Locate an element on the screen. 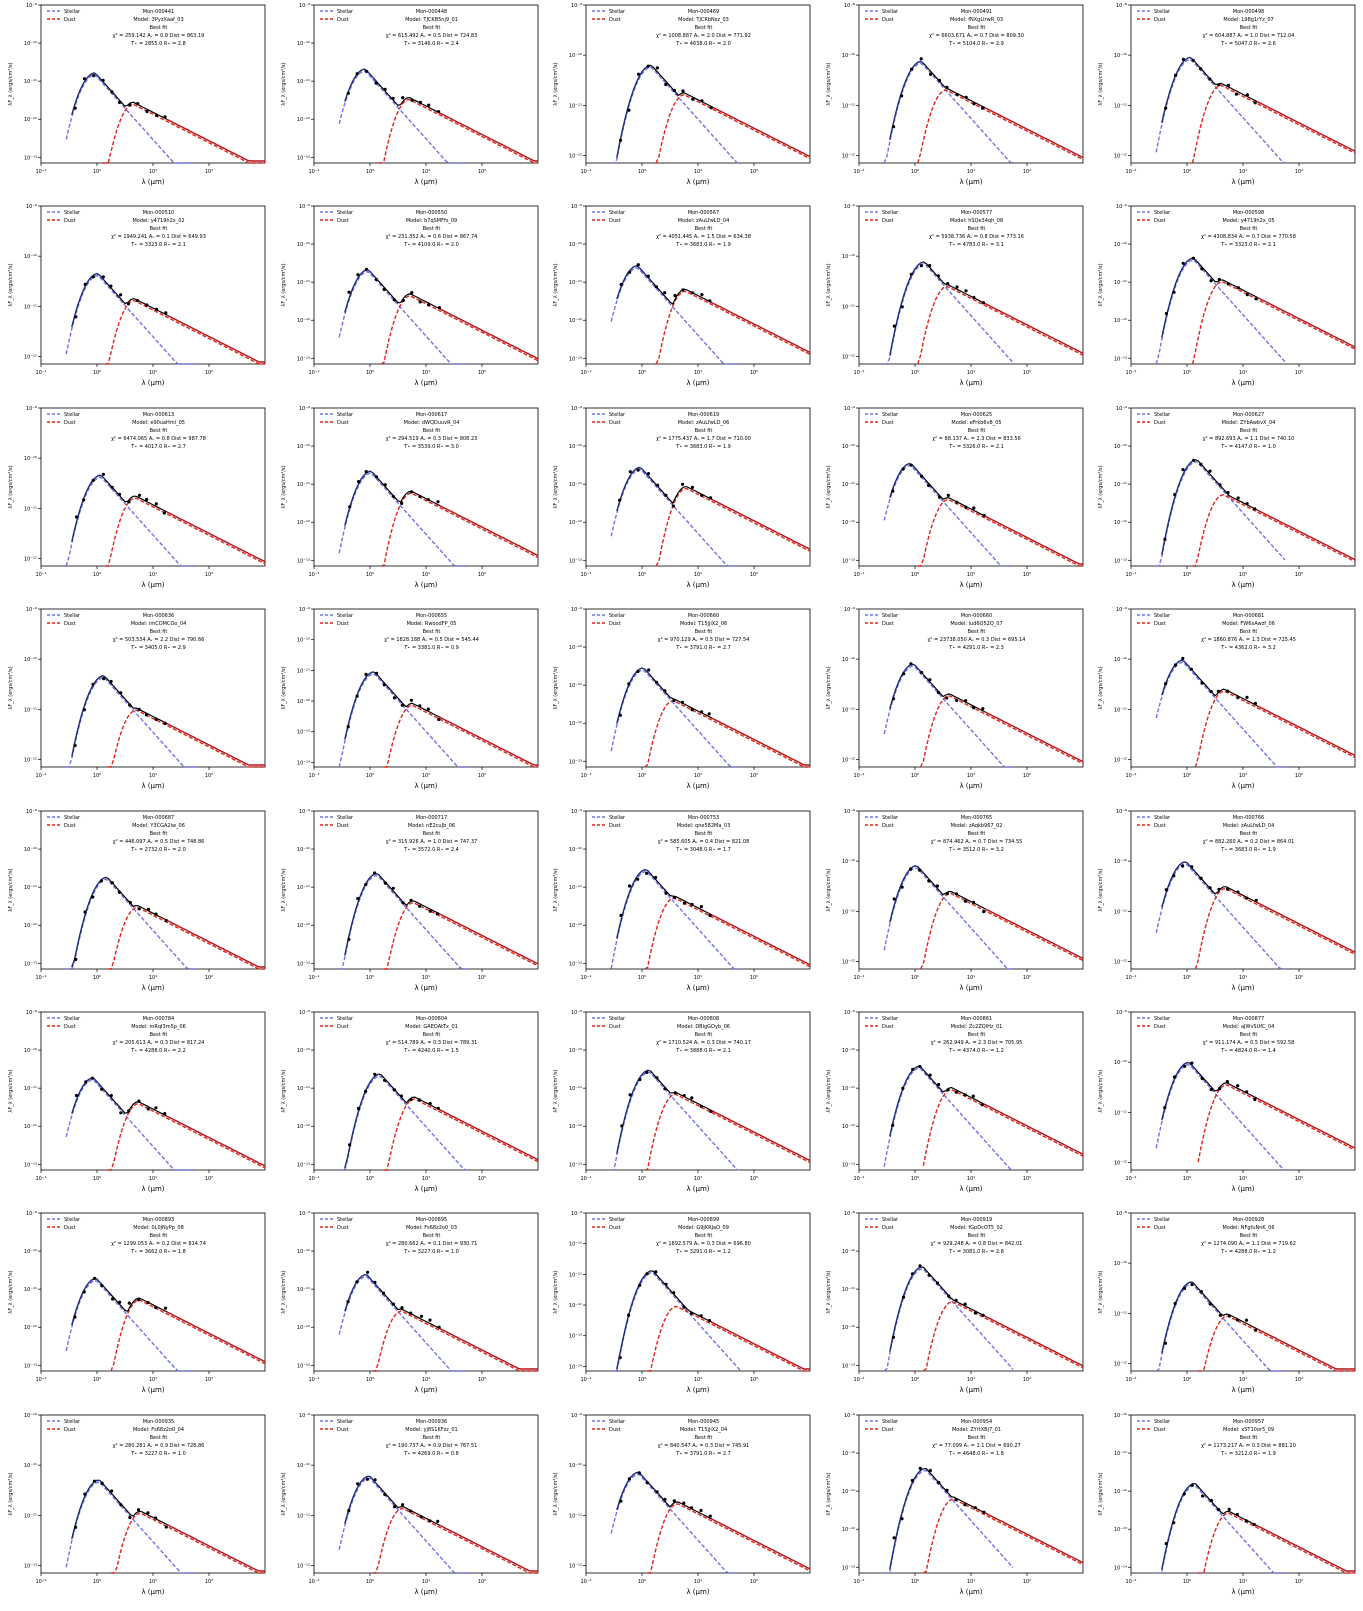 This screenshot has height=1611, width=1363. dust-curve is located at coordinates (1003, 1127).